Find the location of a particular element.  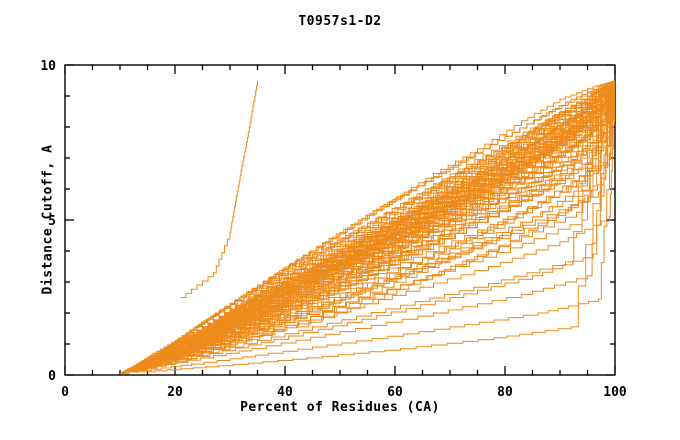

x-tick-label: 100 is located at coordinates (615, 392).